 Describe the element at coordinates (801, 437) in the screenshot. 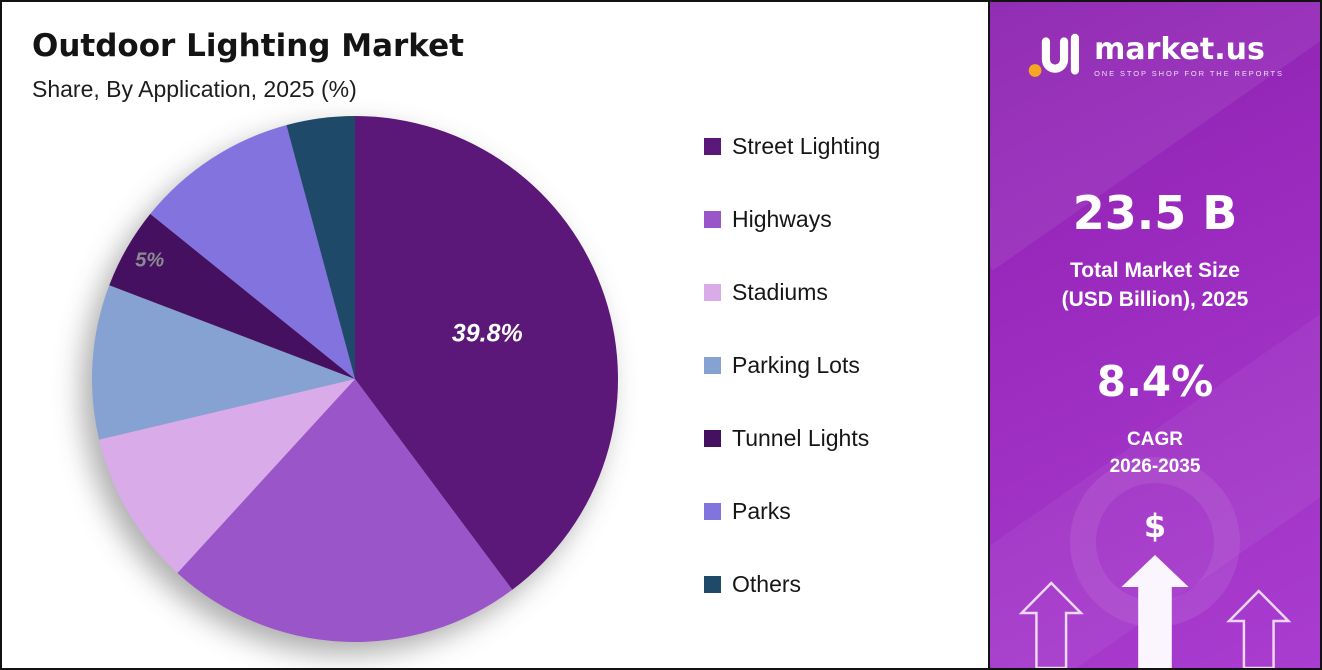

I see `legend-label: Tunnel Lights` at that location.